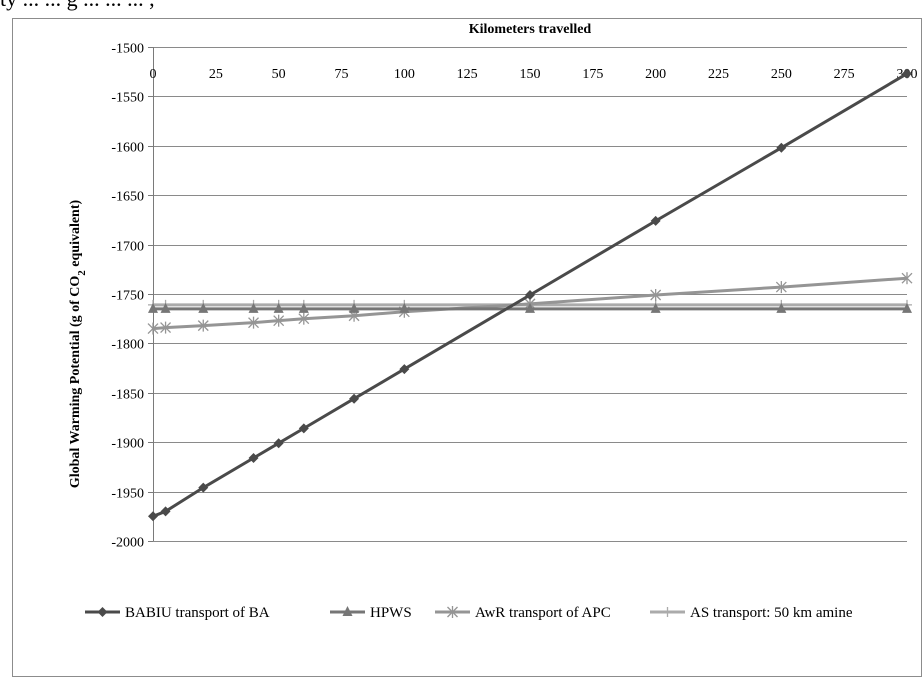  What do you see at coordinates (543, 613) in the screenshot?
I see `legend-label: AwR transport of APC` at bounding box center [543, 613].